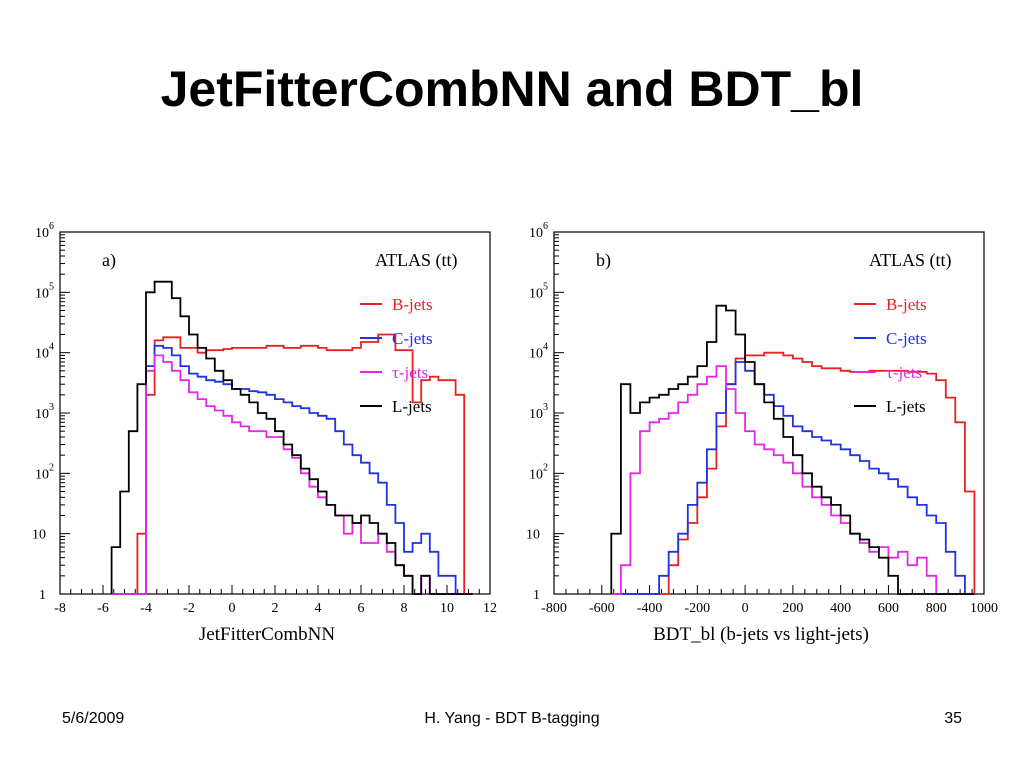 Image resolution: width=1024 pixels, height=768 pixels. What do you see at coordinates (554, 608) in the screenshot?
I see `x-tick-label: -800` at bounding box center [554, 608].